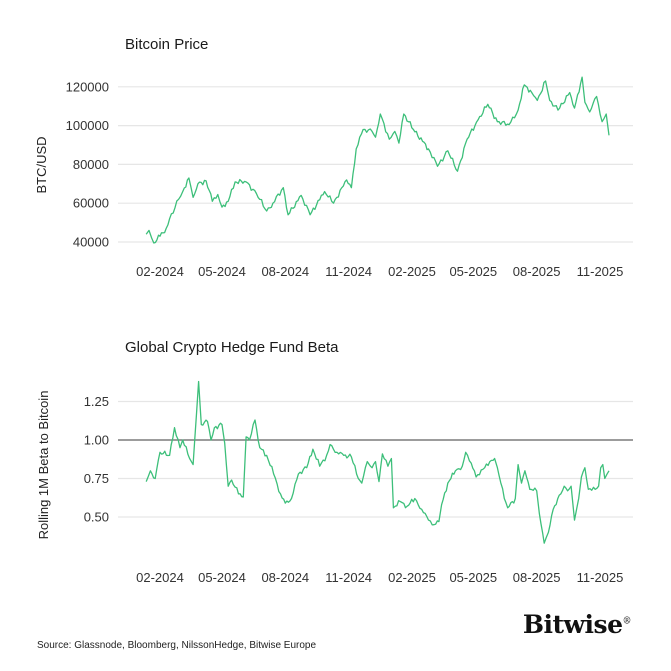  I want to click on y-tick-label: 80000, so click(91, 164).